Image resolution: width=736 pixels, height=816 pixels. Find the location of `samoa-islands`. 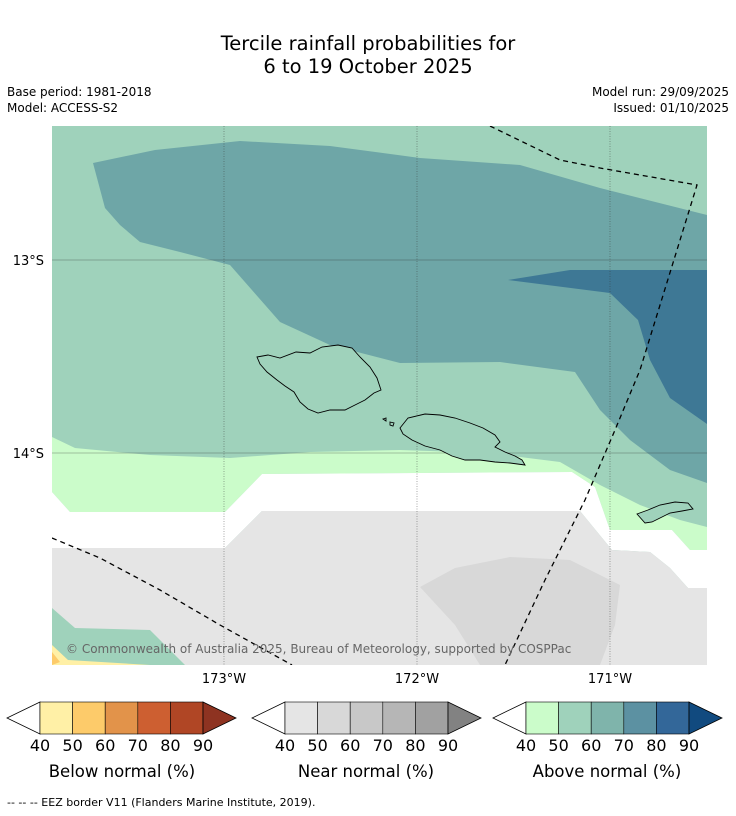

samoa-islands is located at coordinates (475, 434).